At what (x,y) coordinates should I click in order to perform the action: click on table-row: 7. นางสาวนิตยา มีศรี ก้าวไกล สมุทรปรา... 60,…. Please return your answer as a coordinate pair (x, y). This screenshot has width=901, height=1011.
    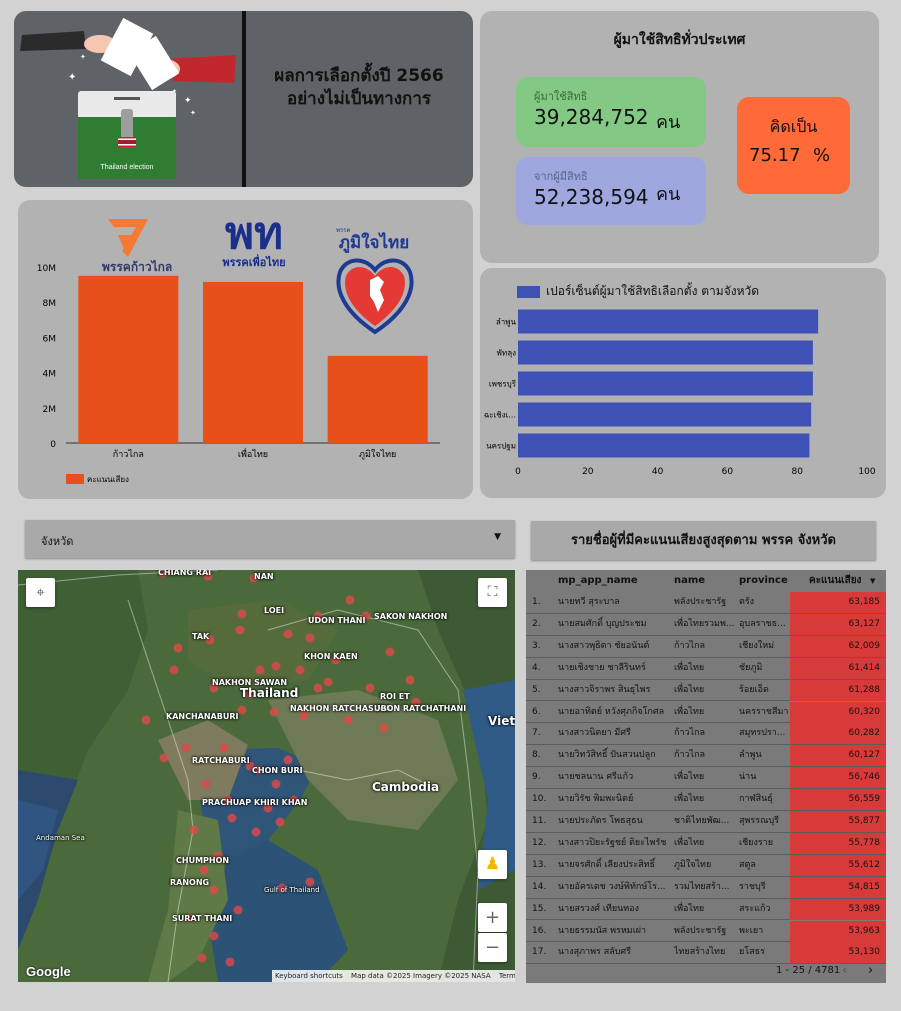
    Looking at the image, I should click on (706, 734).